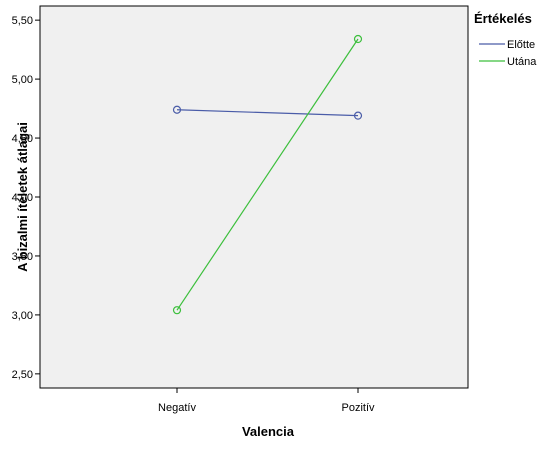 The height and width of the screenshot is (453, 547). What do you see at coordinates (522, 62) in the screenshot?
I see `legend-label: Utána` at bounding box center [522, 62].